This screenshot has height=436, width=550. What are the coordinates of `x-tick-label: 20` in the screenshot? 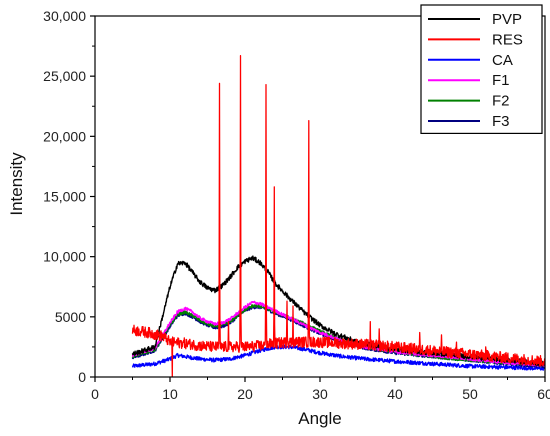 It's located at (245, 394).